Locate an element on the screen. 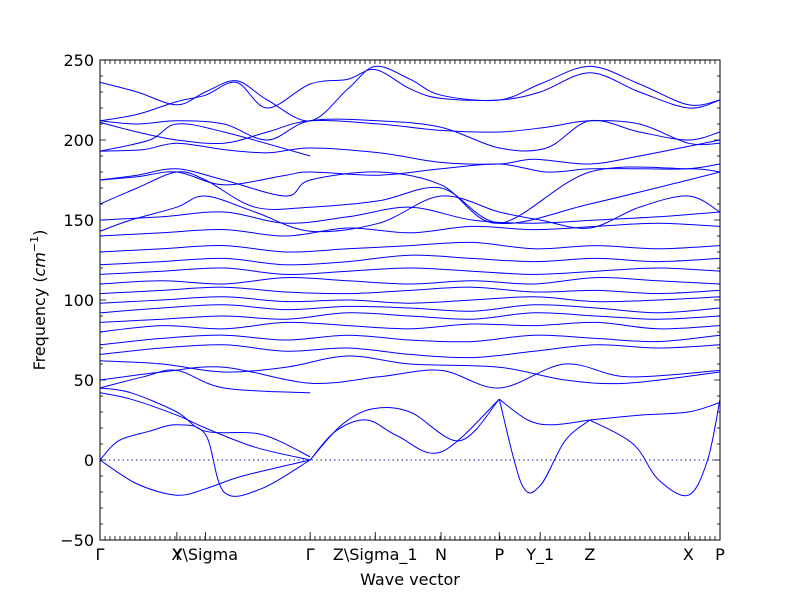 This screenshot has height=600, width=800. y-axis-label-main: Frequency ( is located at coordinates (39, 323).